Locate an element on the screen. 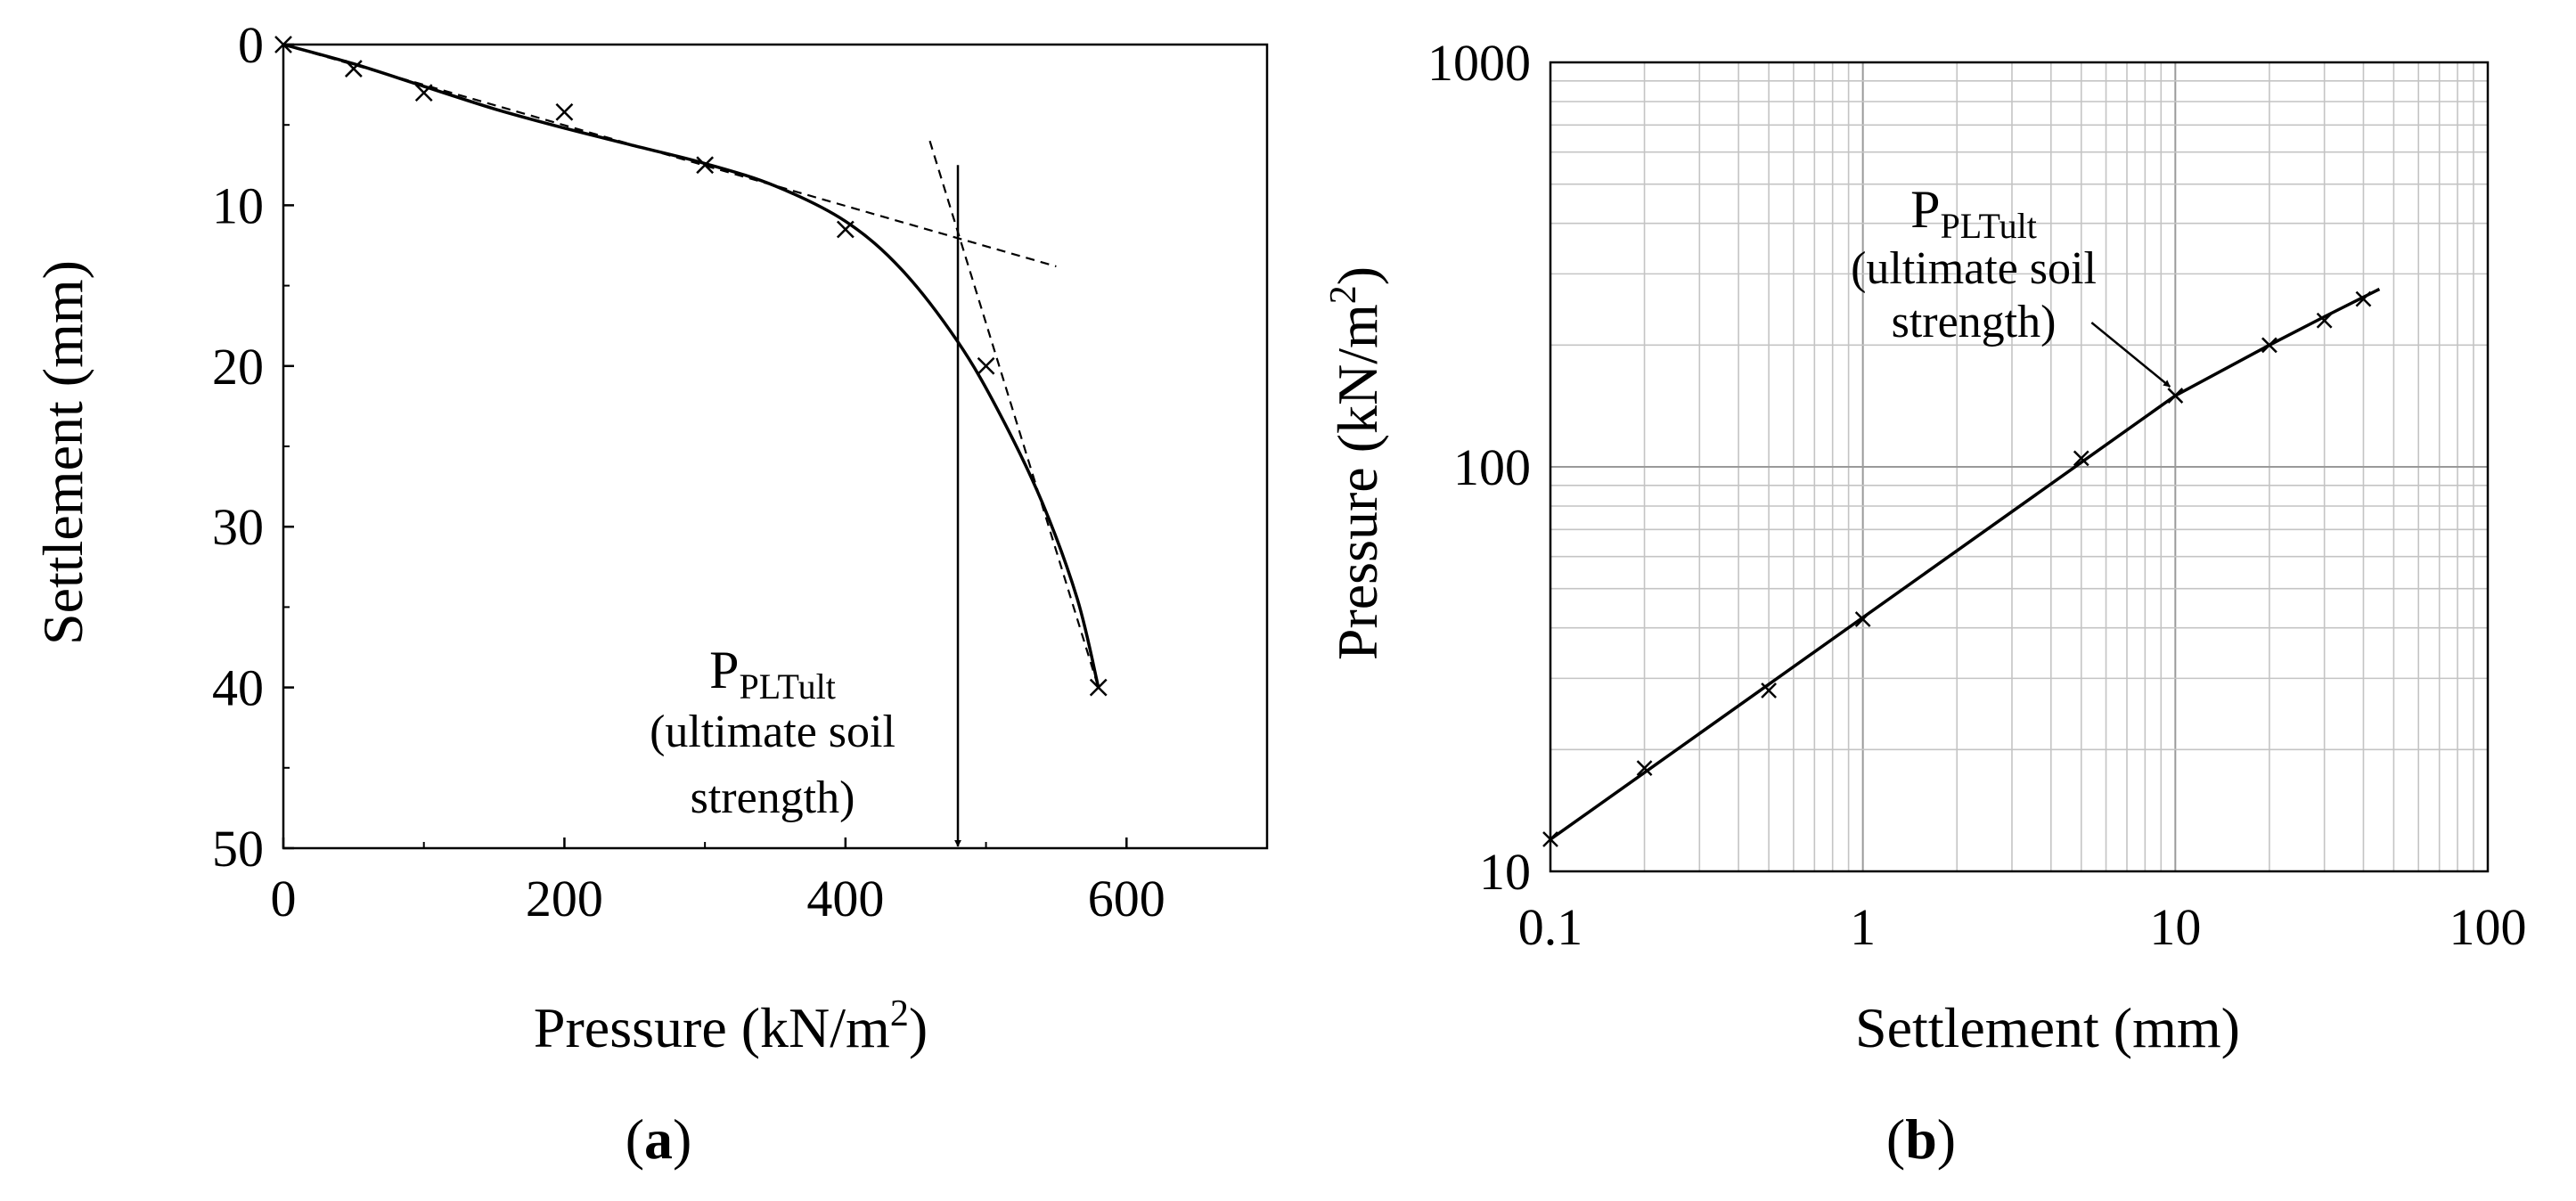  chart-b-curves is located at coordinates (1965, 564).